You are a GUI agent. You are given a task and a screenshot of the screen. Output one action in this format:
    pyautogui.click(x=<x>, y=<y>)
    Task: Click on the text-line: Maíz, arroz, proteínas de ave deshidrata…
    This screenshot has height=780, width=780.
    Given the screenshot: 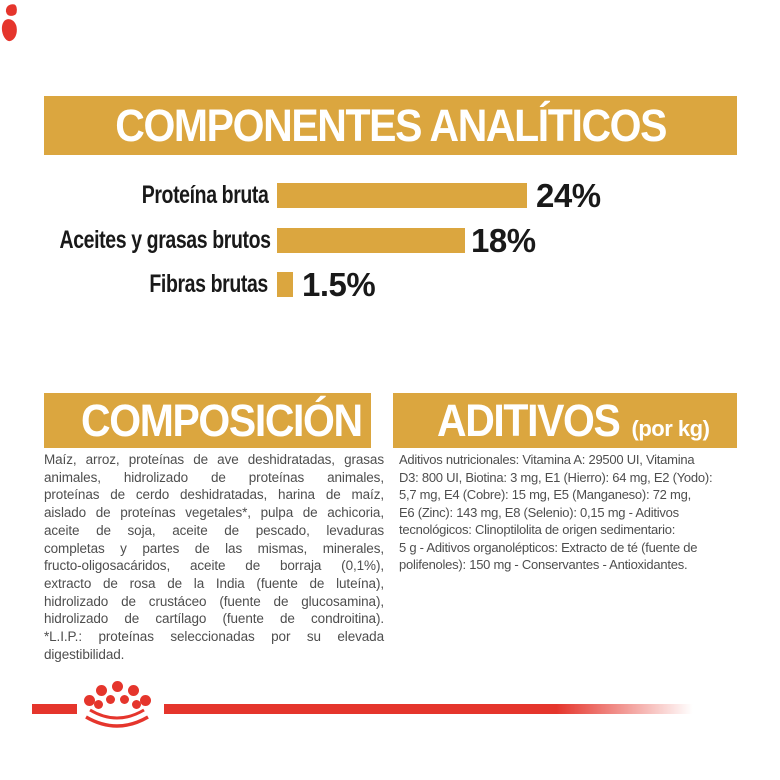 What is the action you would take?
    pyautogui.click(x=214, y=459)
    